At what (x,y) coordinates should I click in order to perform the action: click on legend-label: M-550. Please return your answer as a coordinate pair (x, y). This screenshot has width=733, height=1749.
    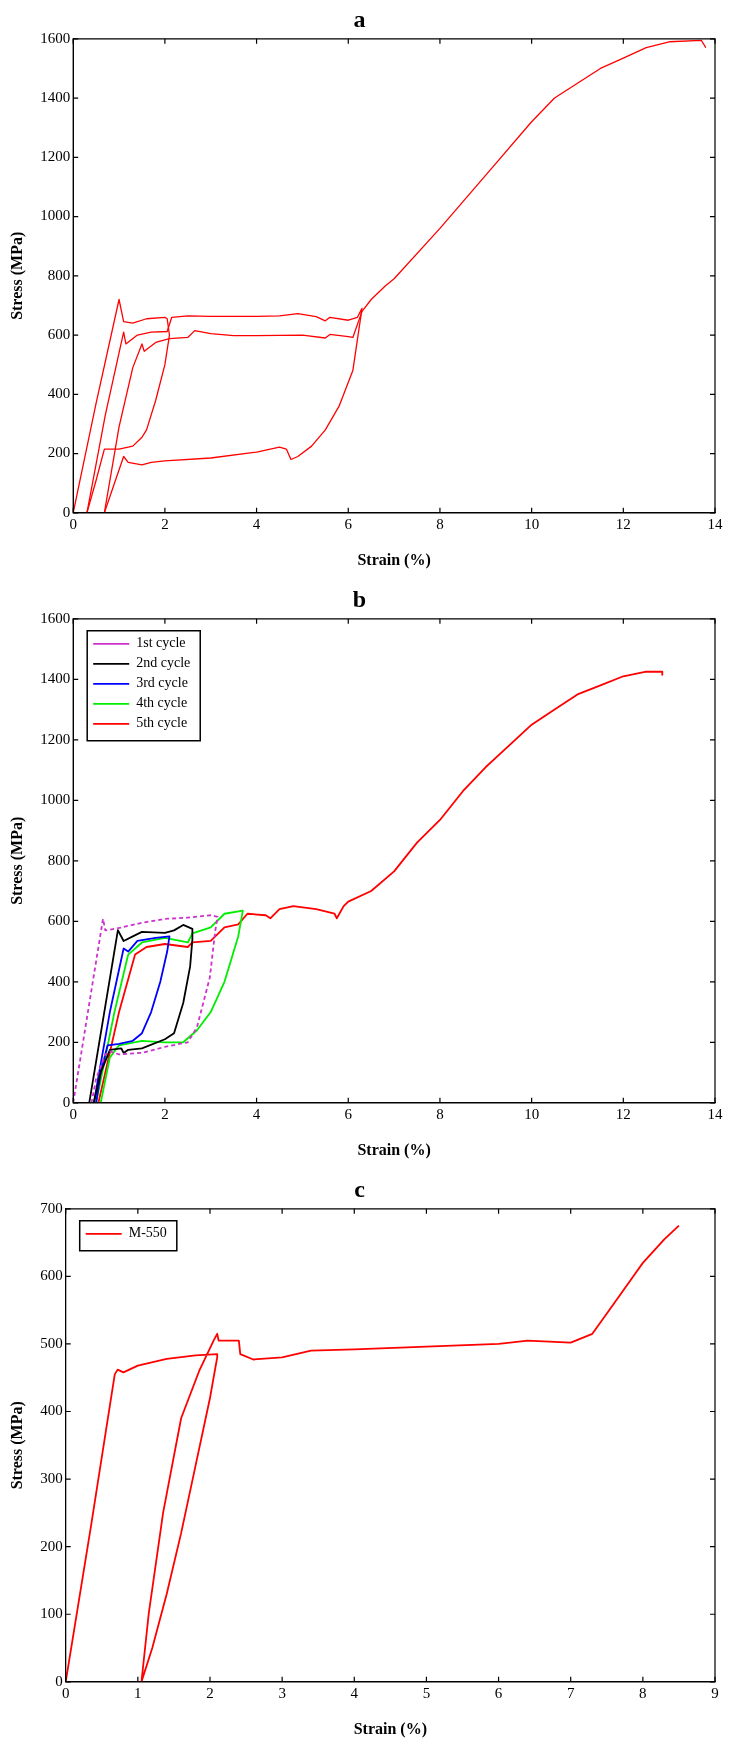
    Looking at the image, I should click on (147, 1233).